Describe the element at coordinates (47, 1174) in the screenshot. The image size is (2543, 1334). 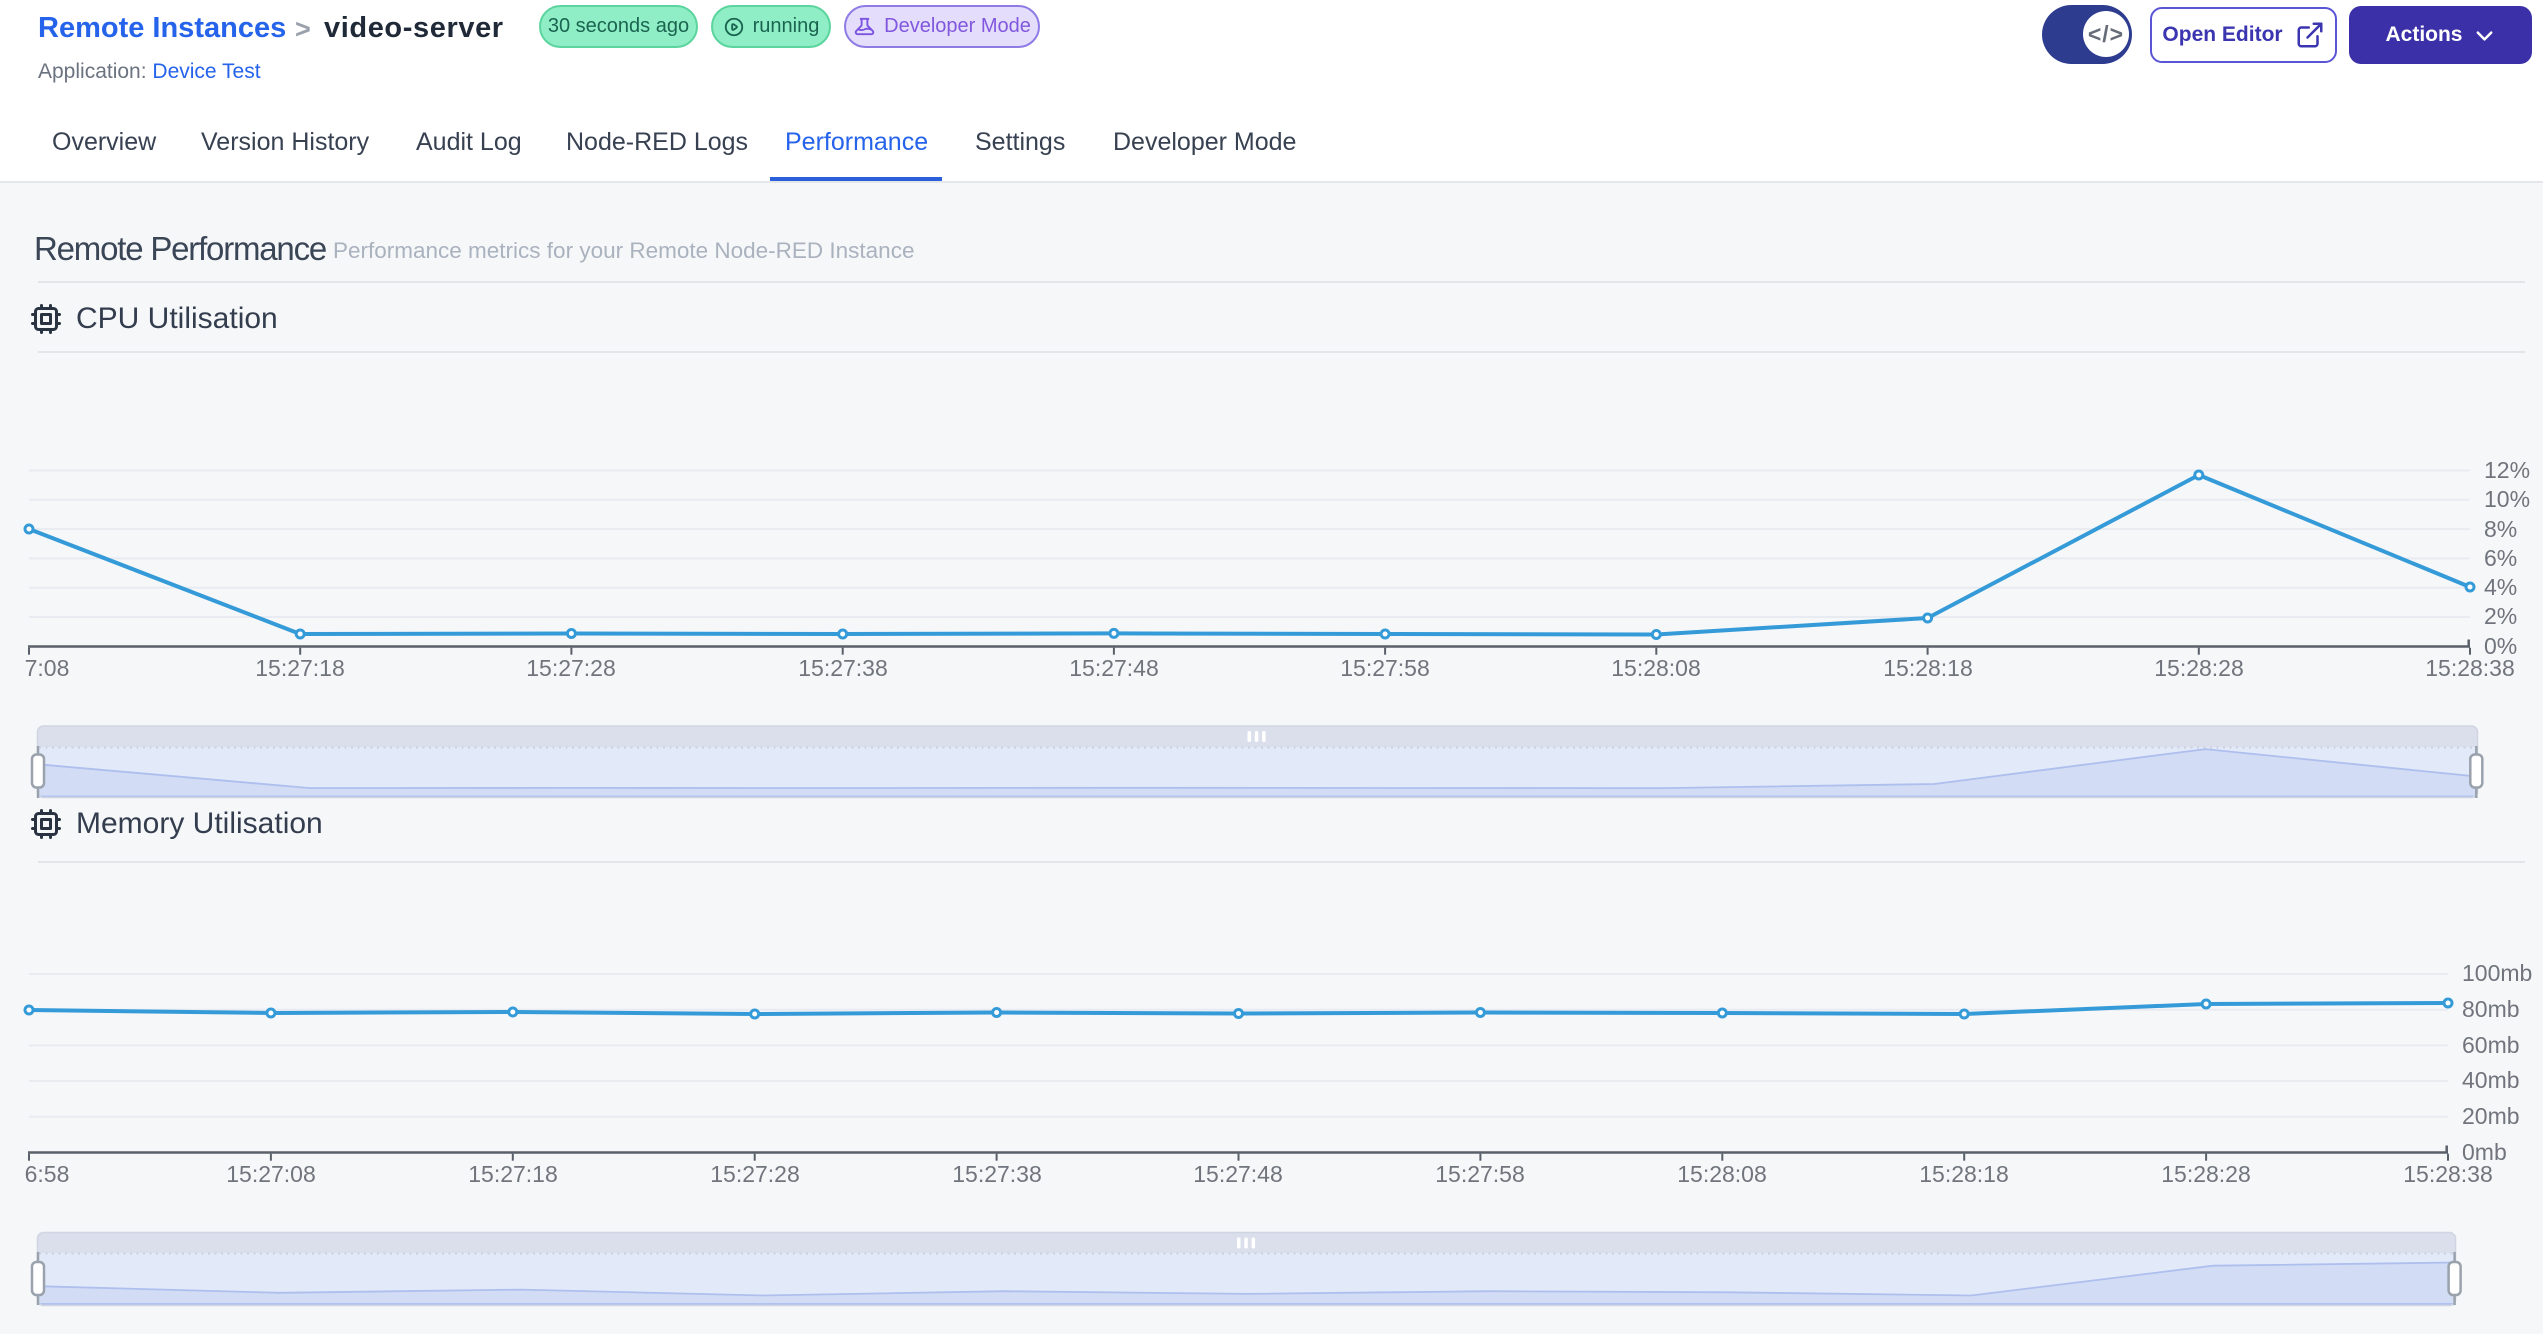
I see `svg-text: 6:58` at that location.